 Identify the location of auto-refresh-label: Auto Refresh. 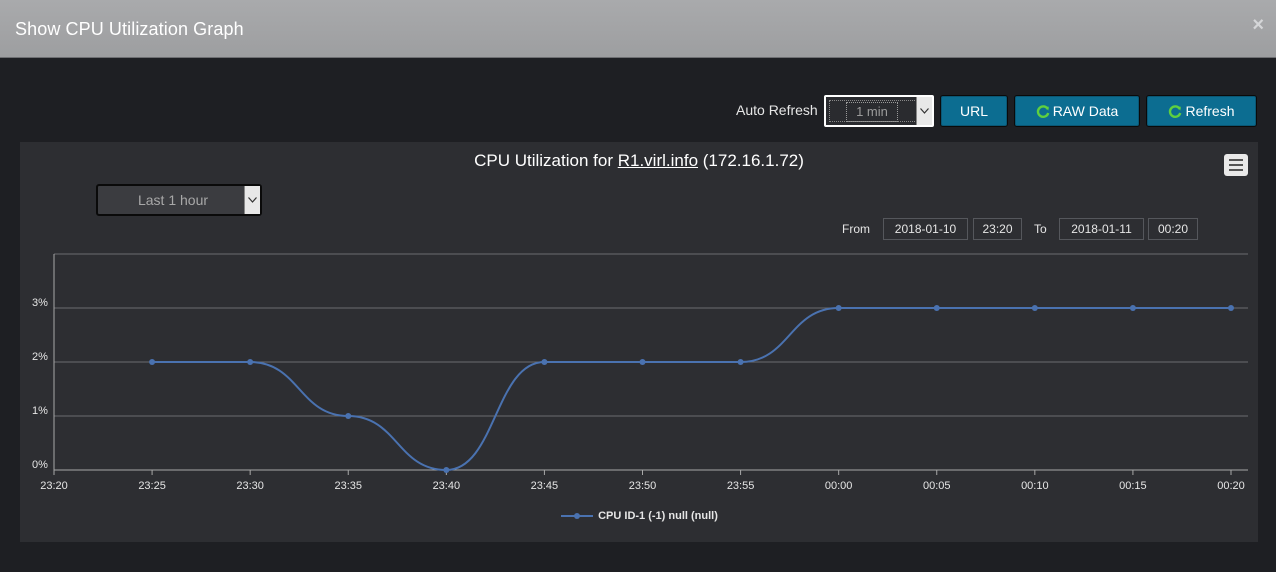
(777, 110).